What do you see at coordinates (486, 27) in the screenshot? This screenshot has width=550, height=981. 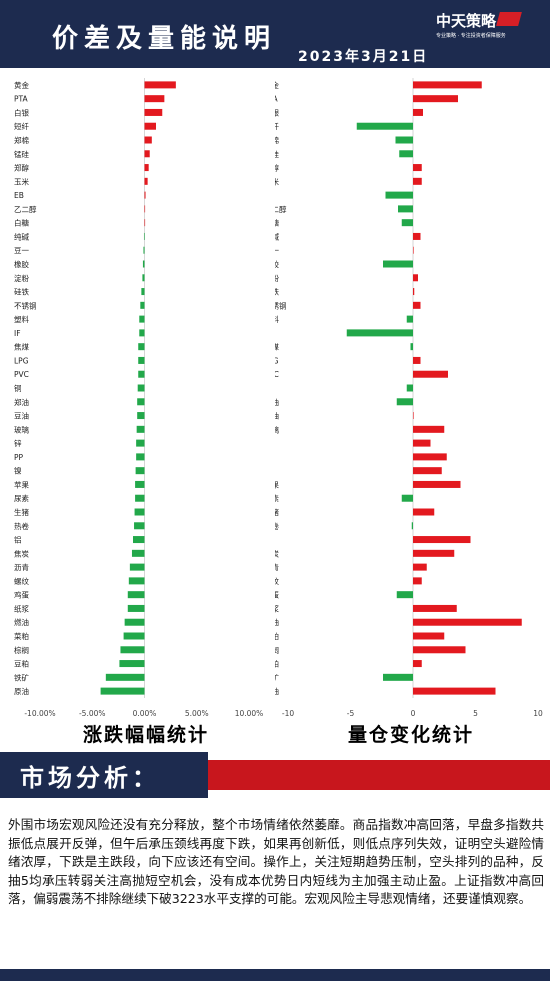 I see `brand-logo: 中天策略 专业策略 · 专注投资者保障服务` at bounding box center [486, 27].